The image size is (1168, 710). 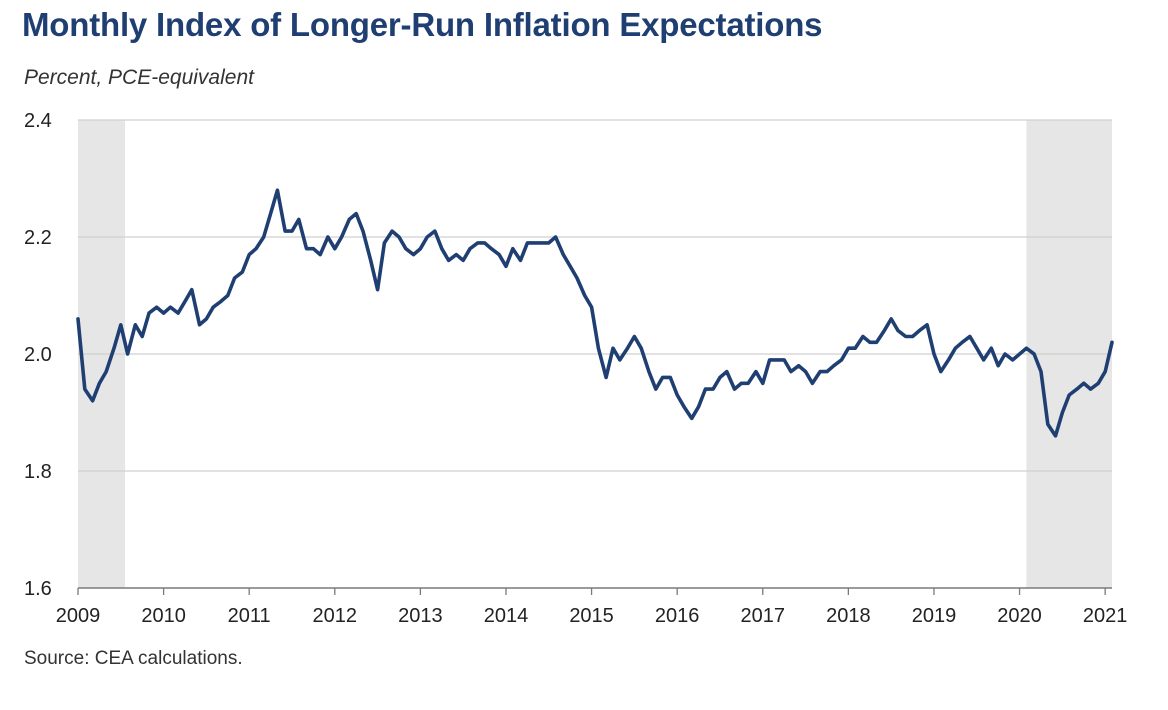 I want to click on x-tick-label: 2014, so click(x=506, y=616).